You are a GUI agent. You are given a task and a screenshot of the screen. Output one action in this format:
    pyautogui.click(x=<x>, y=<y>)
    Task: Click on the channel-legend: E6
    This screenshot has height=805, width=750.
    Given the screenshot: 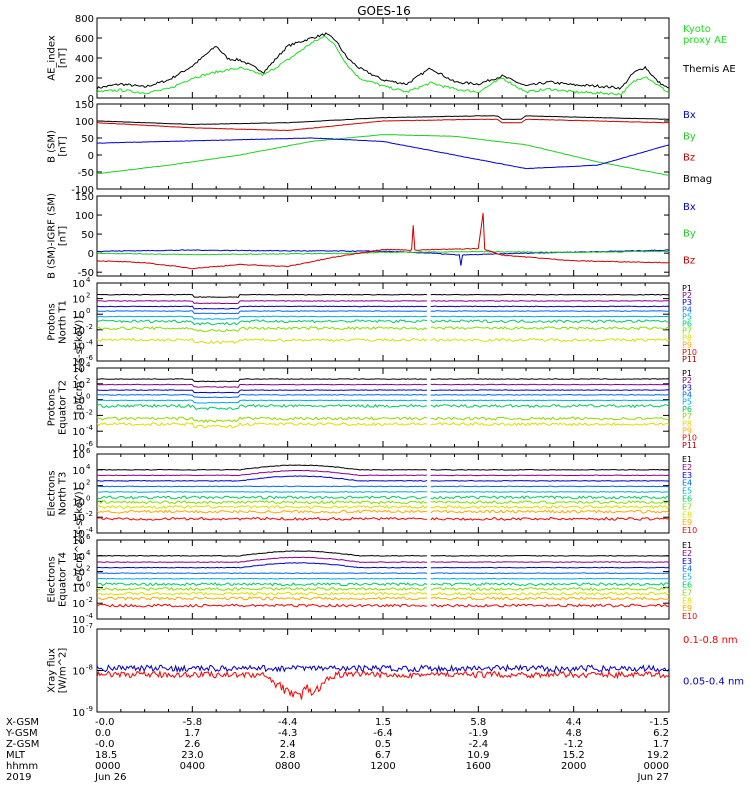 What is the action you would take?
    pyautogui.click(x=687, y=499)
    